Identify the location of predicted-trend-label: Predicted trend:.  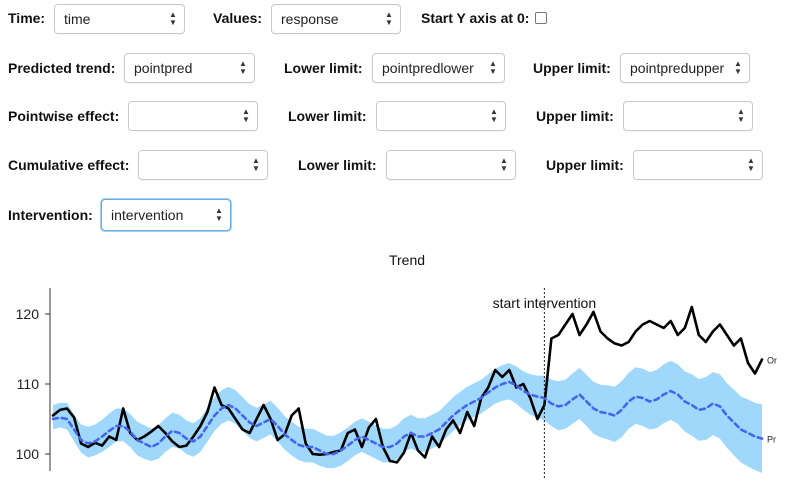
(62, 68).